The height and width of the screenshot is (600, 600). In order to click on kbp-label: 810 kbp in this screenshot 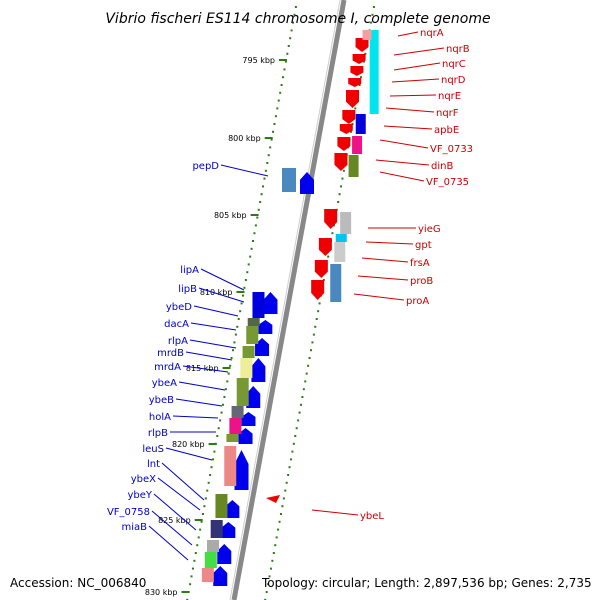, I will do `click(216, 292)`.